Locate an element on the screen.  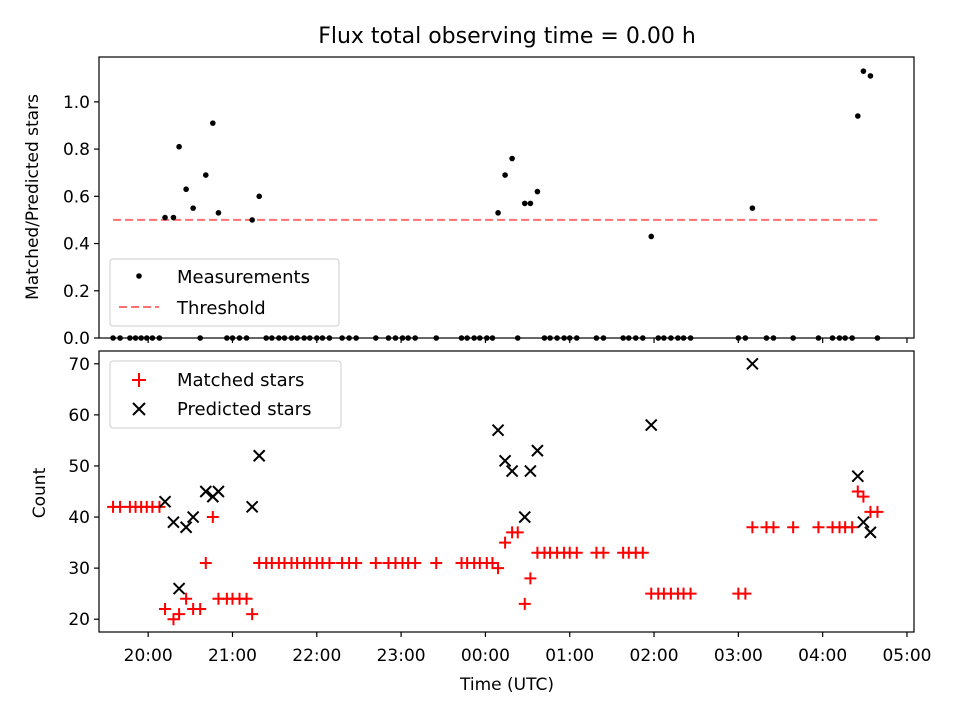
x-tick-label: 05:00 is located at coordinates (906, 656).